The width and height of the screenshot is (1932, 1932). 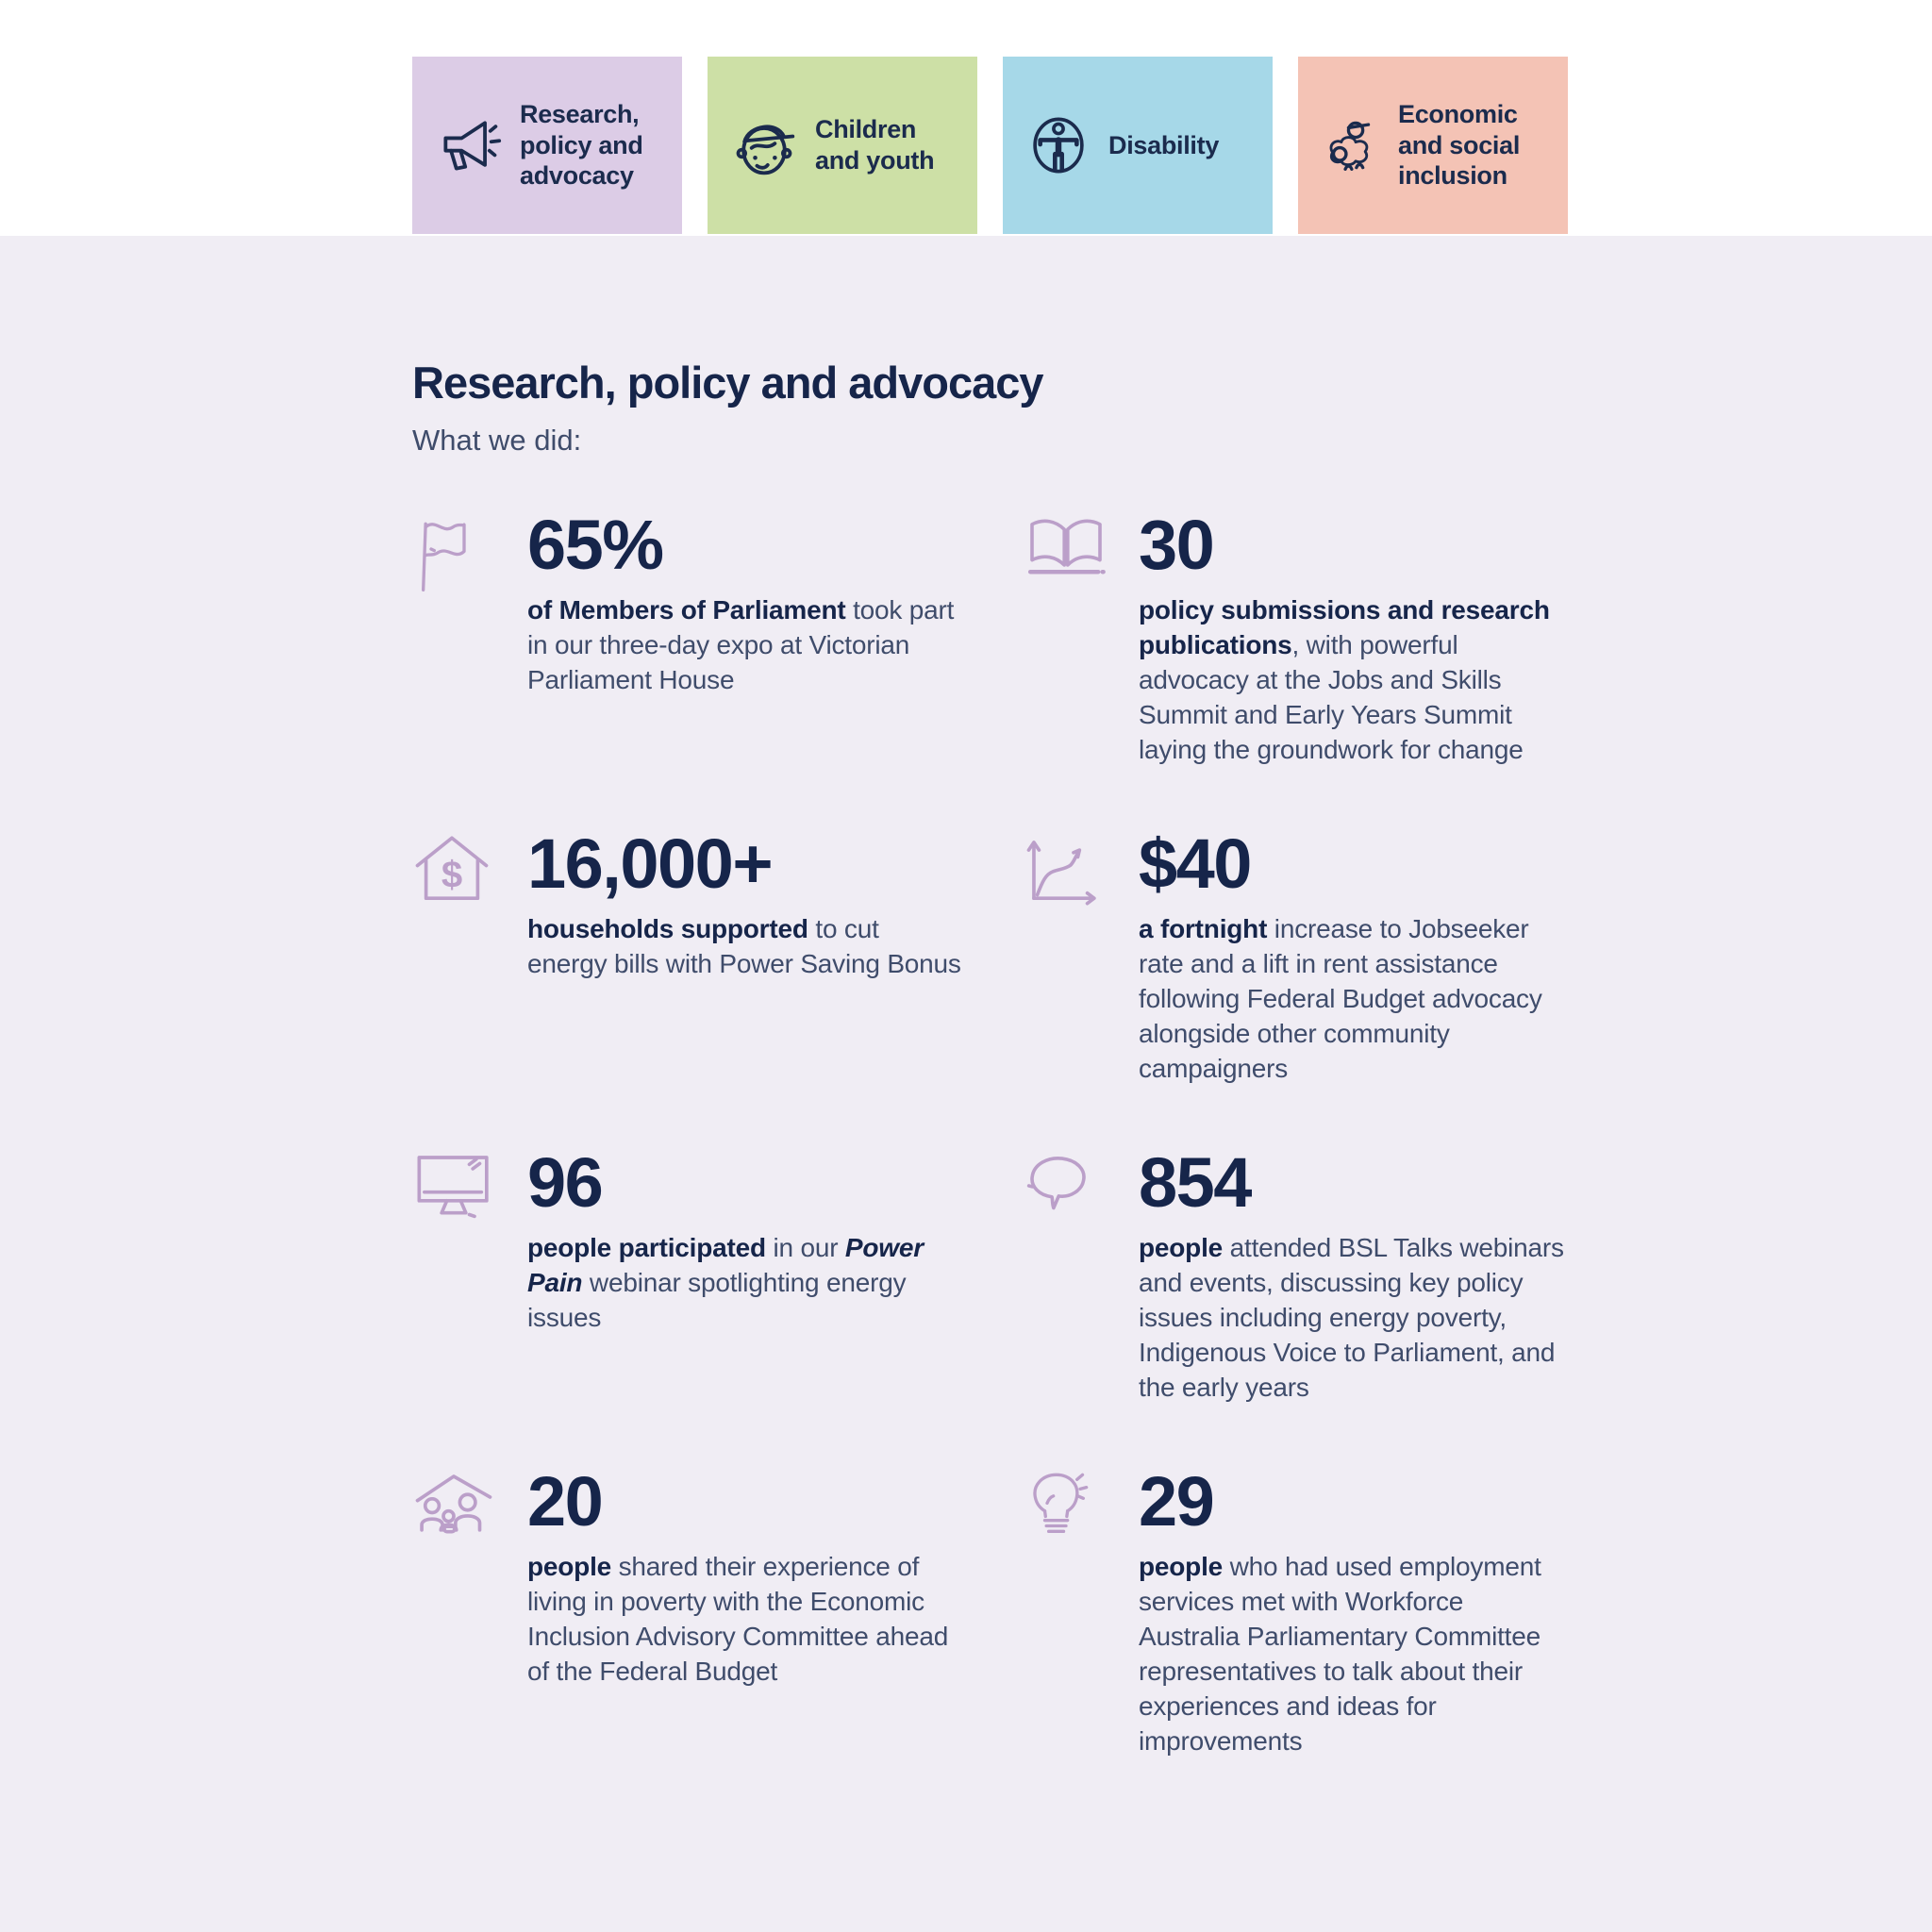 What do you see at coordinates (1196, 1182) in the screenshot?
I see `stat-value: 854` at bounding box center [1196, 1182].